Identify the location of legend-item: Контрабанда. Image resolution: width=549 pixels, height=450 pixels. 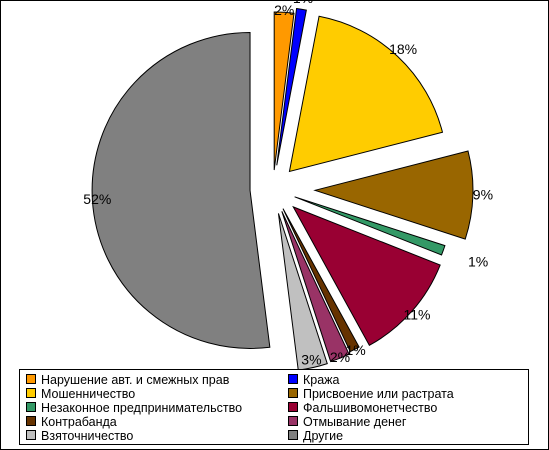
(71, 422).